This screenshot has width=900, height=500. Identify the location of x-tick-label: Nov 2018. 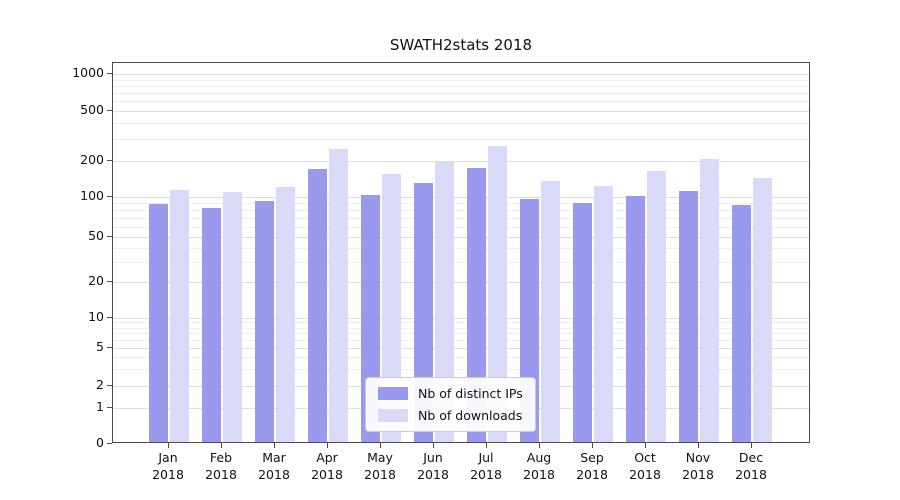
(698, 466).